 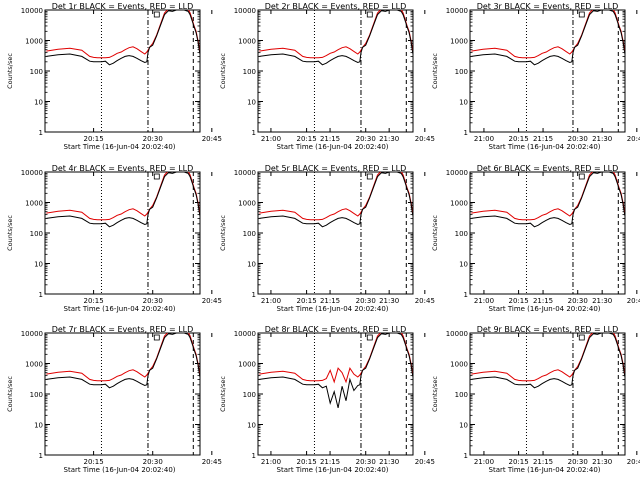 What do you see at coordinates (336, 168) in the screenshot?
I see `panel-title: Det 5r BLACK = Events, RED = LLD` at bounding box center [336, 168].